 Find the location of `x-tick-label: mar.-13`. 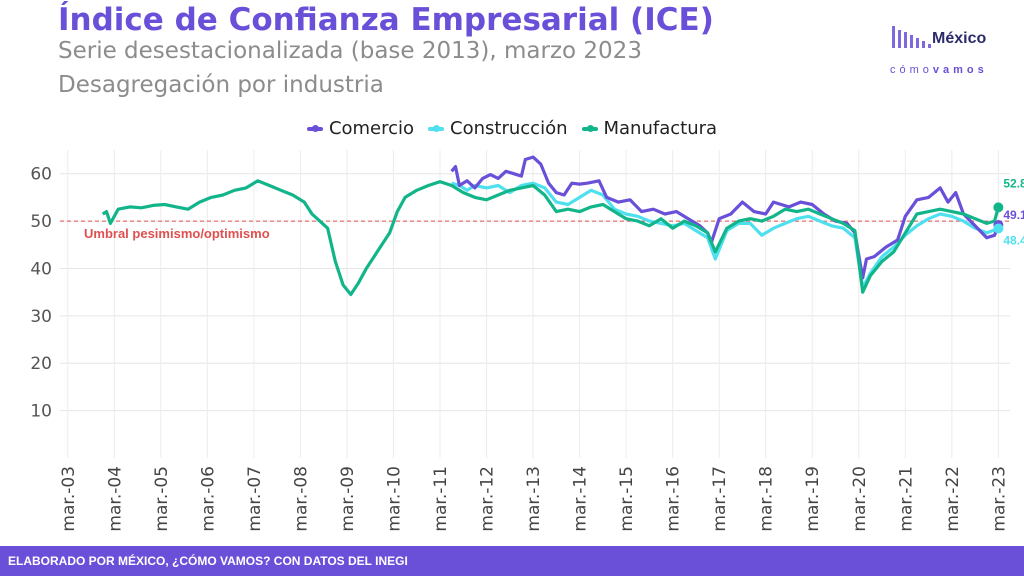

x-tick-label: mar.-13 is located at coordinates (534, 499).